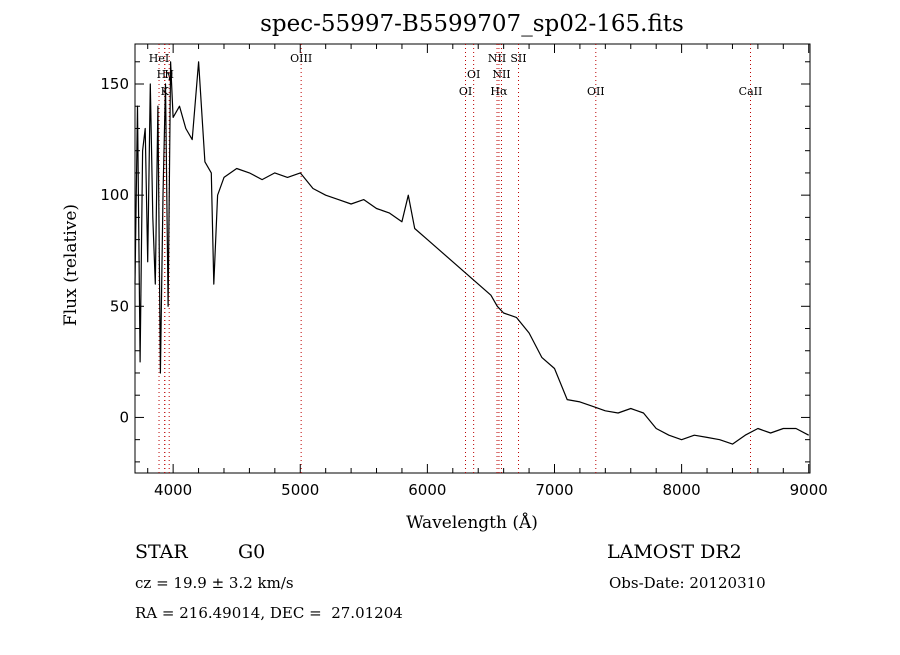  Describe the element at coordinates (554, 490) in the screenshot. I see `x-tick-label: 7000` at that location.